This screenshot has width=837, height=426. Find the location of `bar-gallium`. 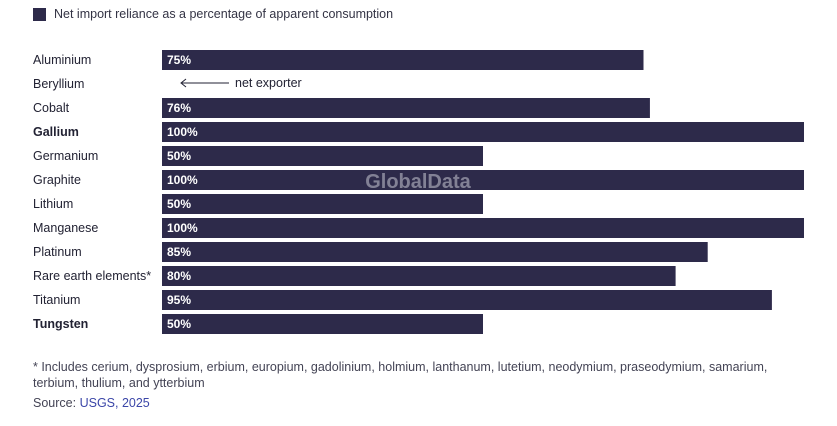

bar-gallium is located at coordinates (483, 132).